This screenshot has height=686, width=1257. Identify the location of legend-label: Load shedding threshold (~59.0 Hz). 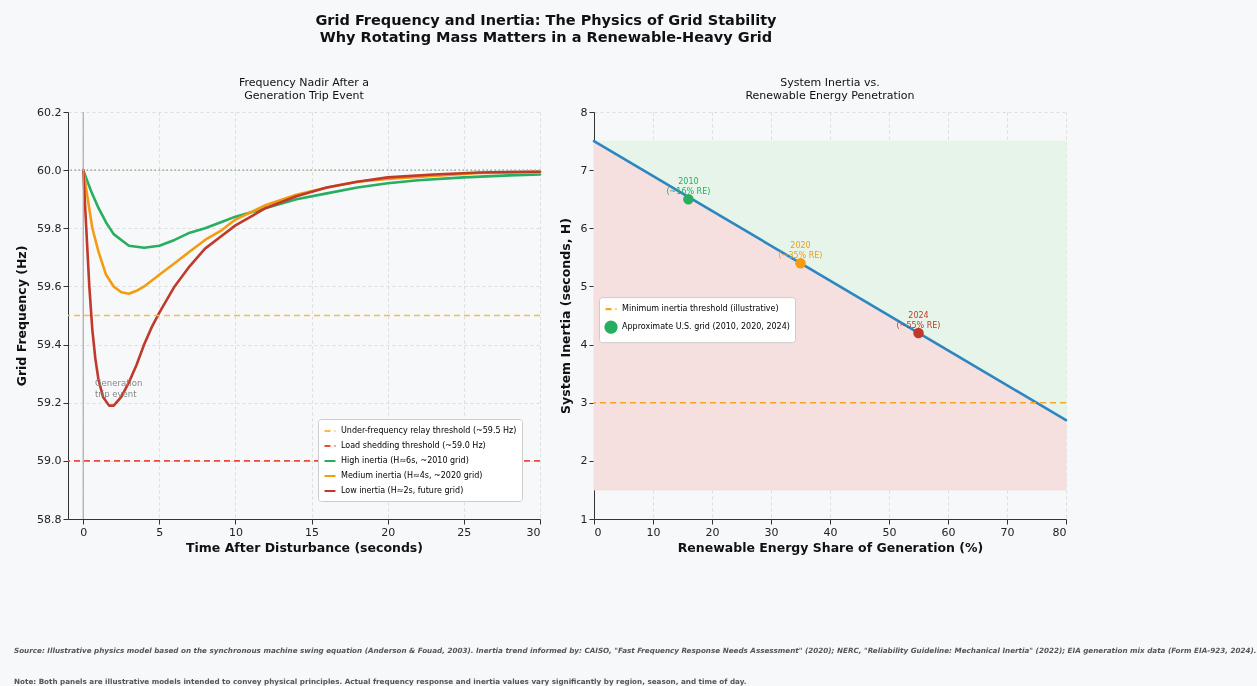
(413, 445).